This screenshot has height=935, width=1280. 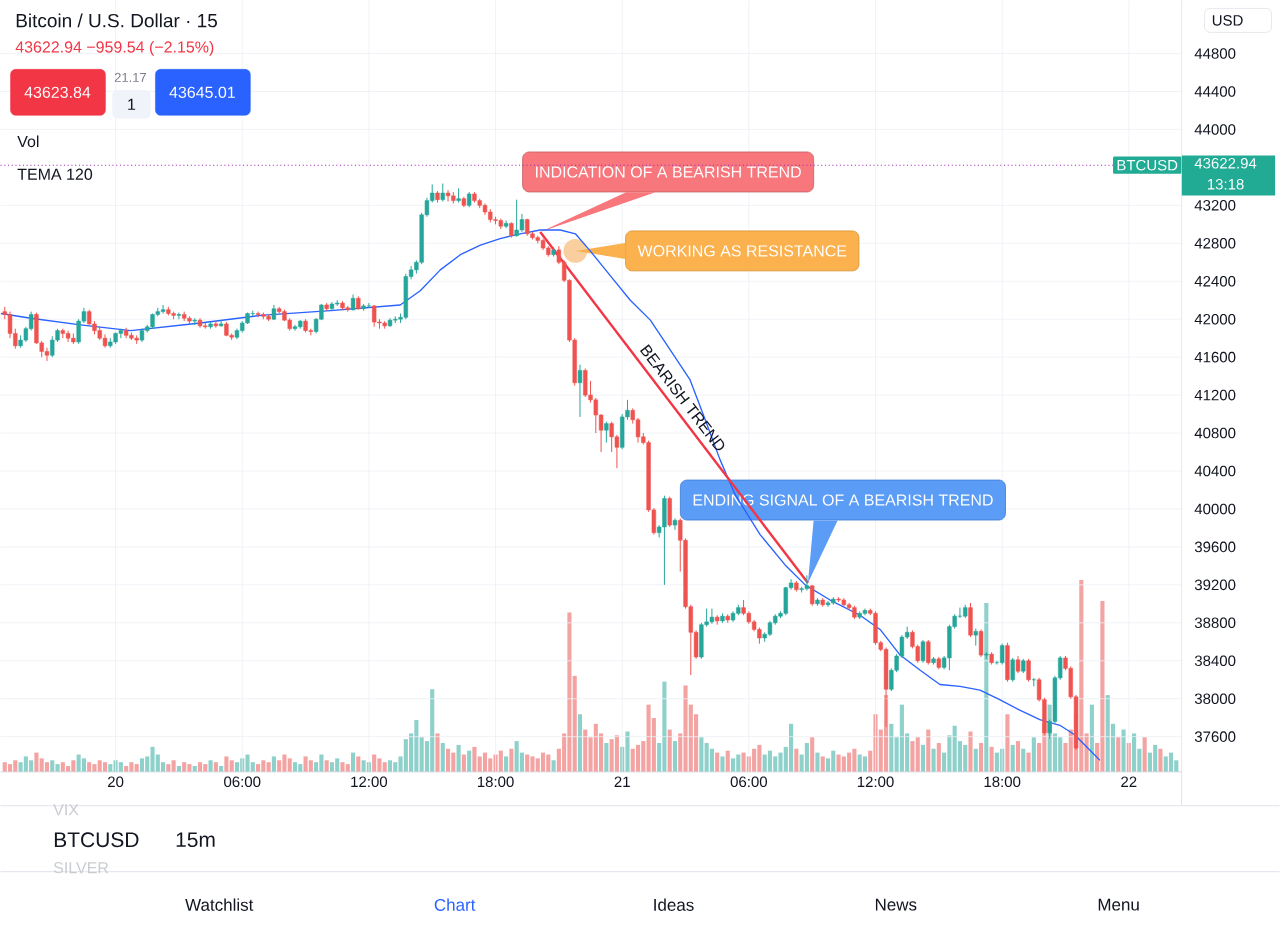 What do you see at coordinates (622, 782) in the screenshot?
I see `x-tick-label: 21` at bounding box center [622, 782].